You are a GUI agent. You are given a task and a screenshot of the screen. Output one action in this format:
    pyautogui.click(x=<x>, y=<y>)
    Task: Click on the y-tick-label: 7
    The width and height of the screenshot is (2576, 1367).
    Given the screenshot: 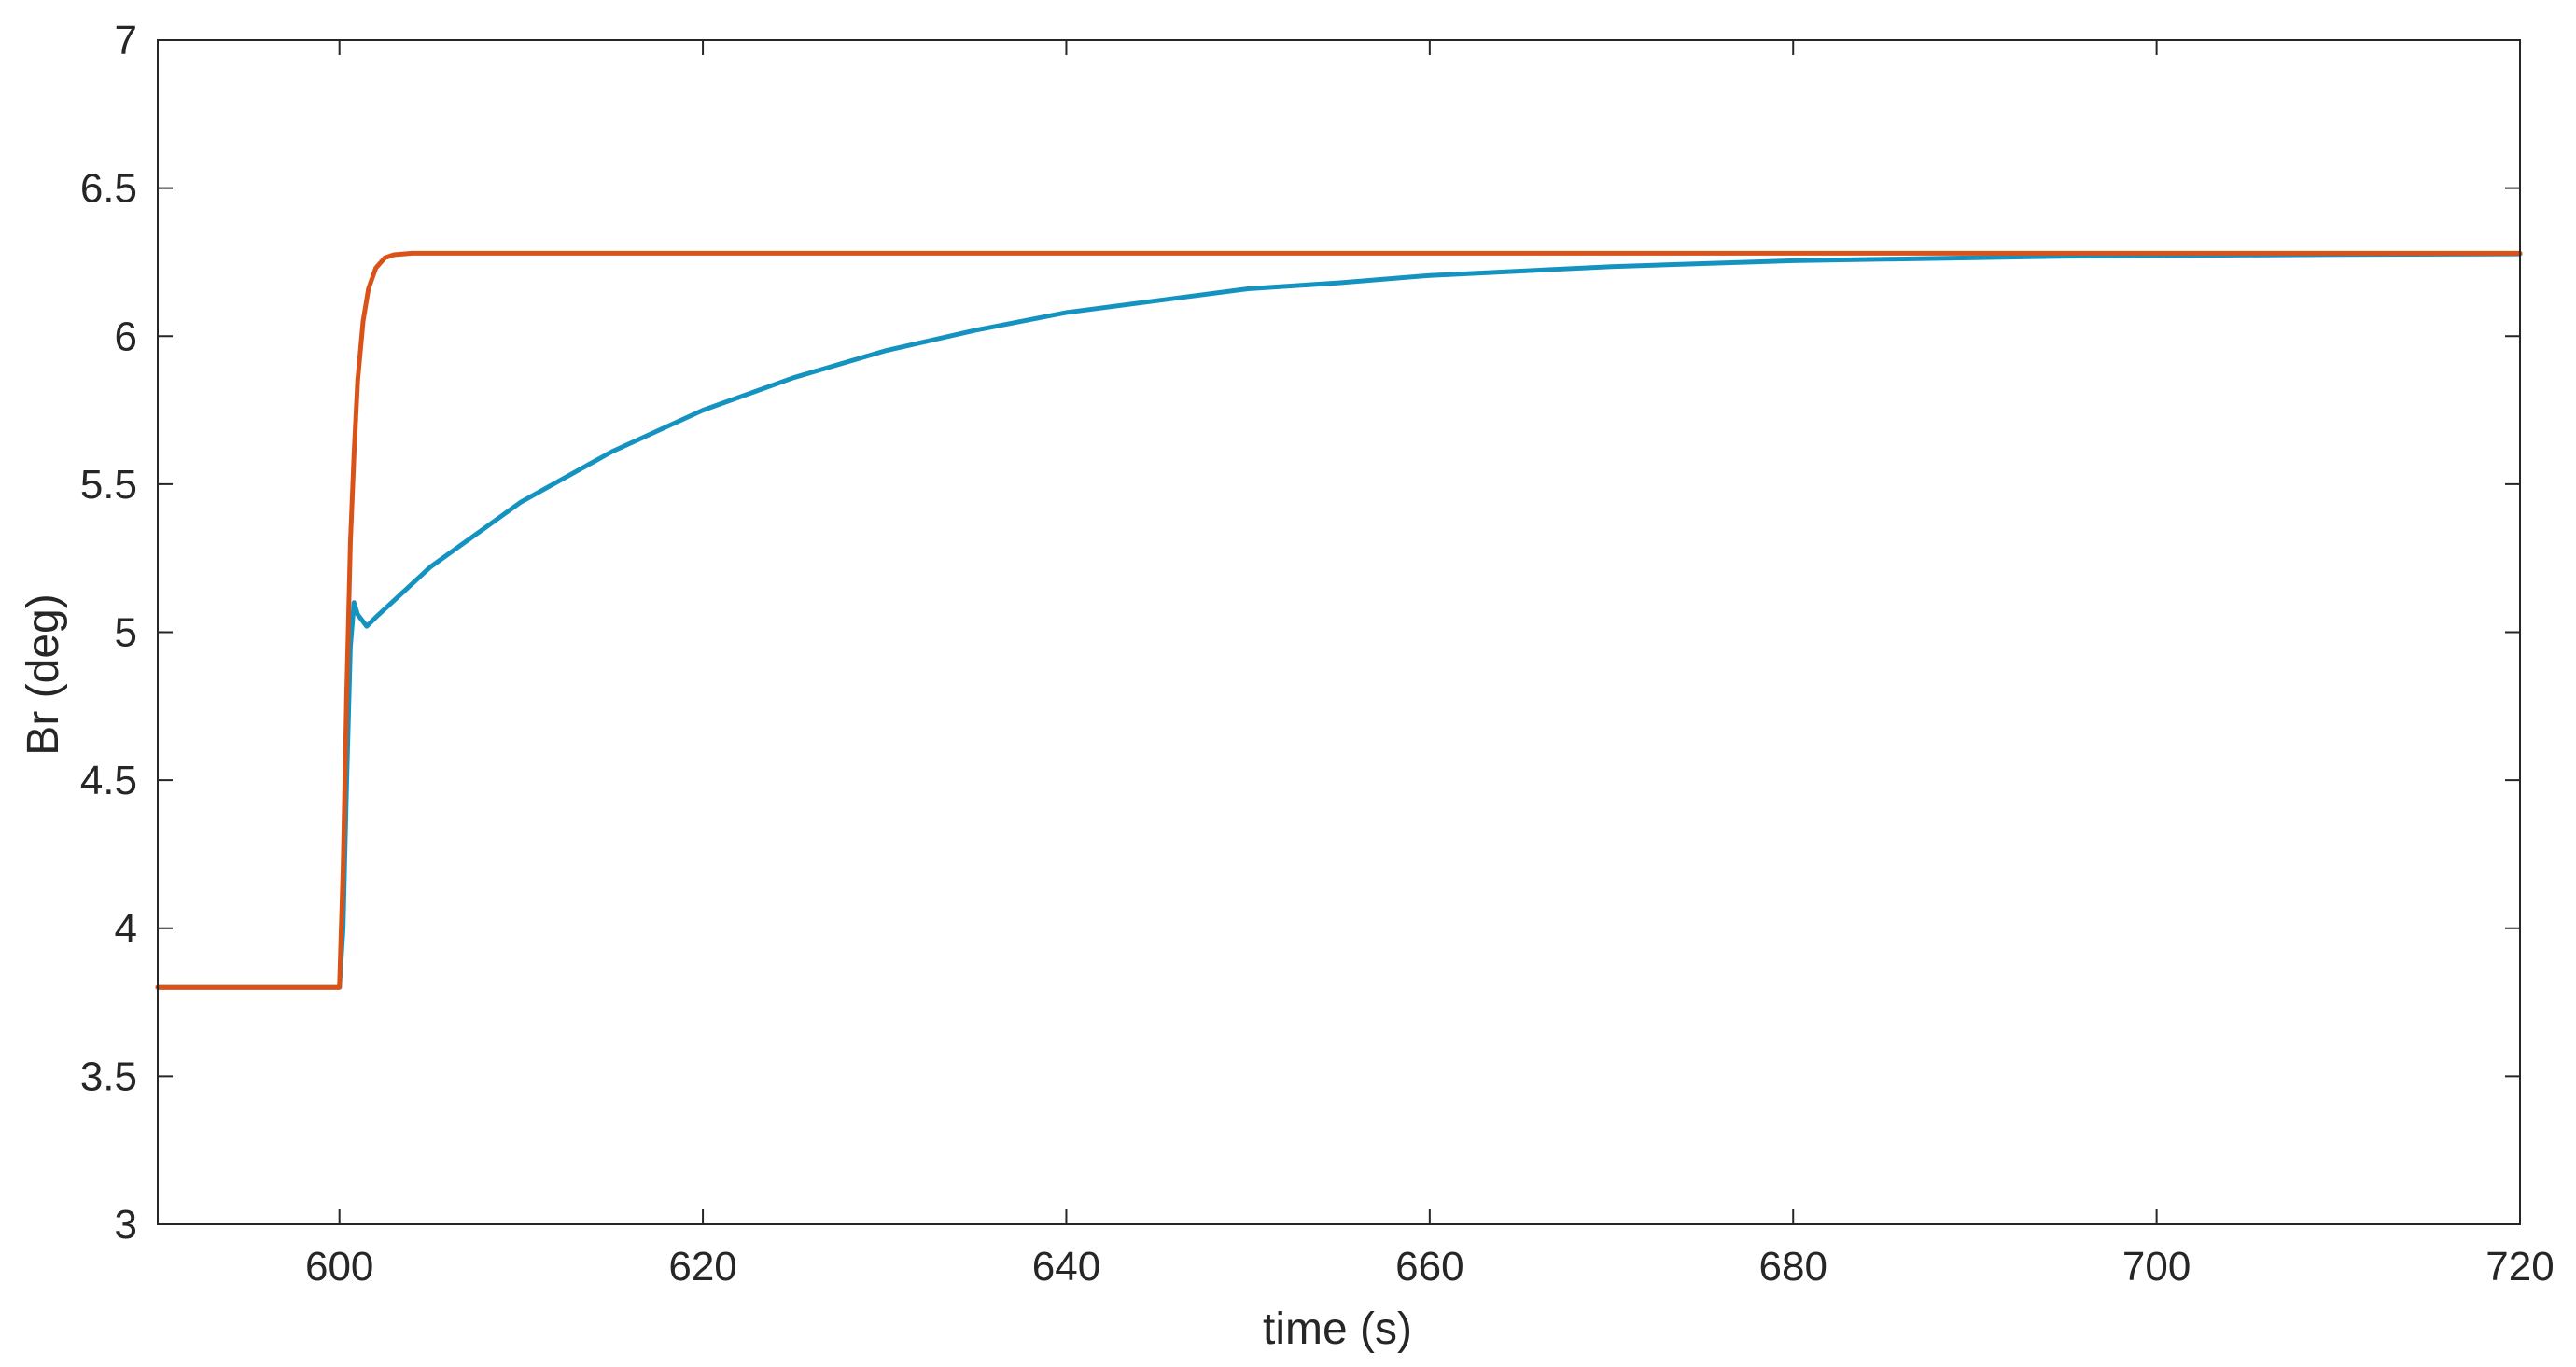 What is the action you would take?
    pyautogui.click(x=126, y=40)
    